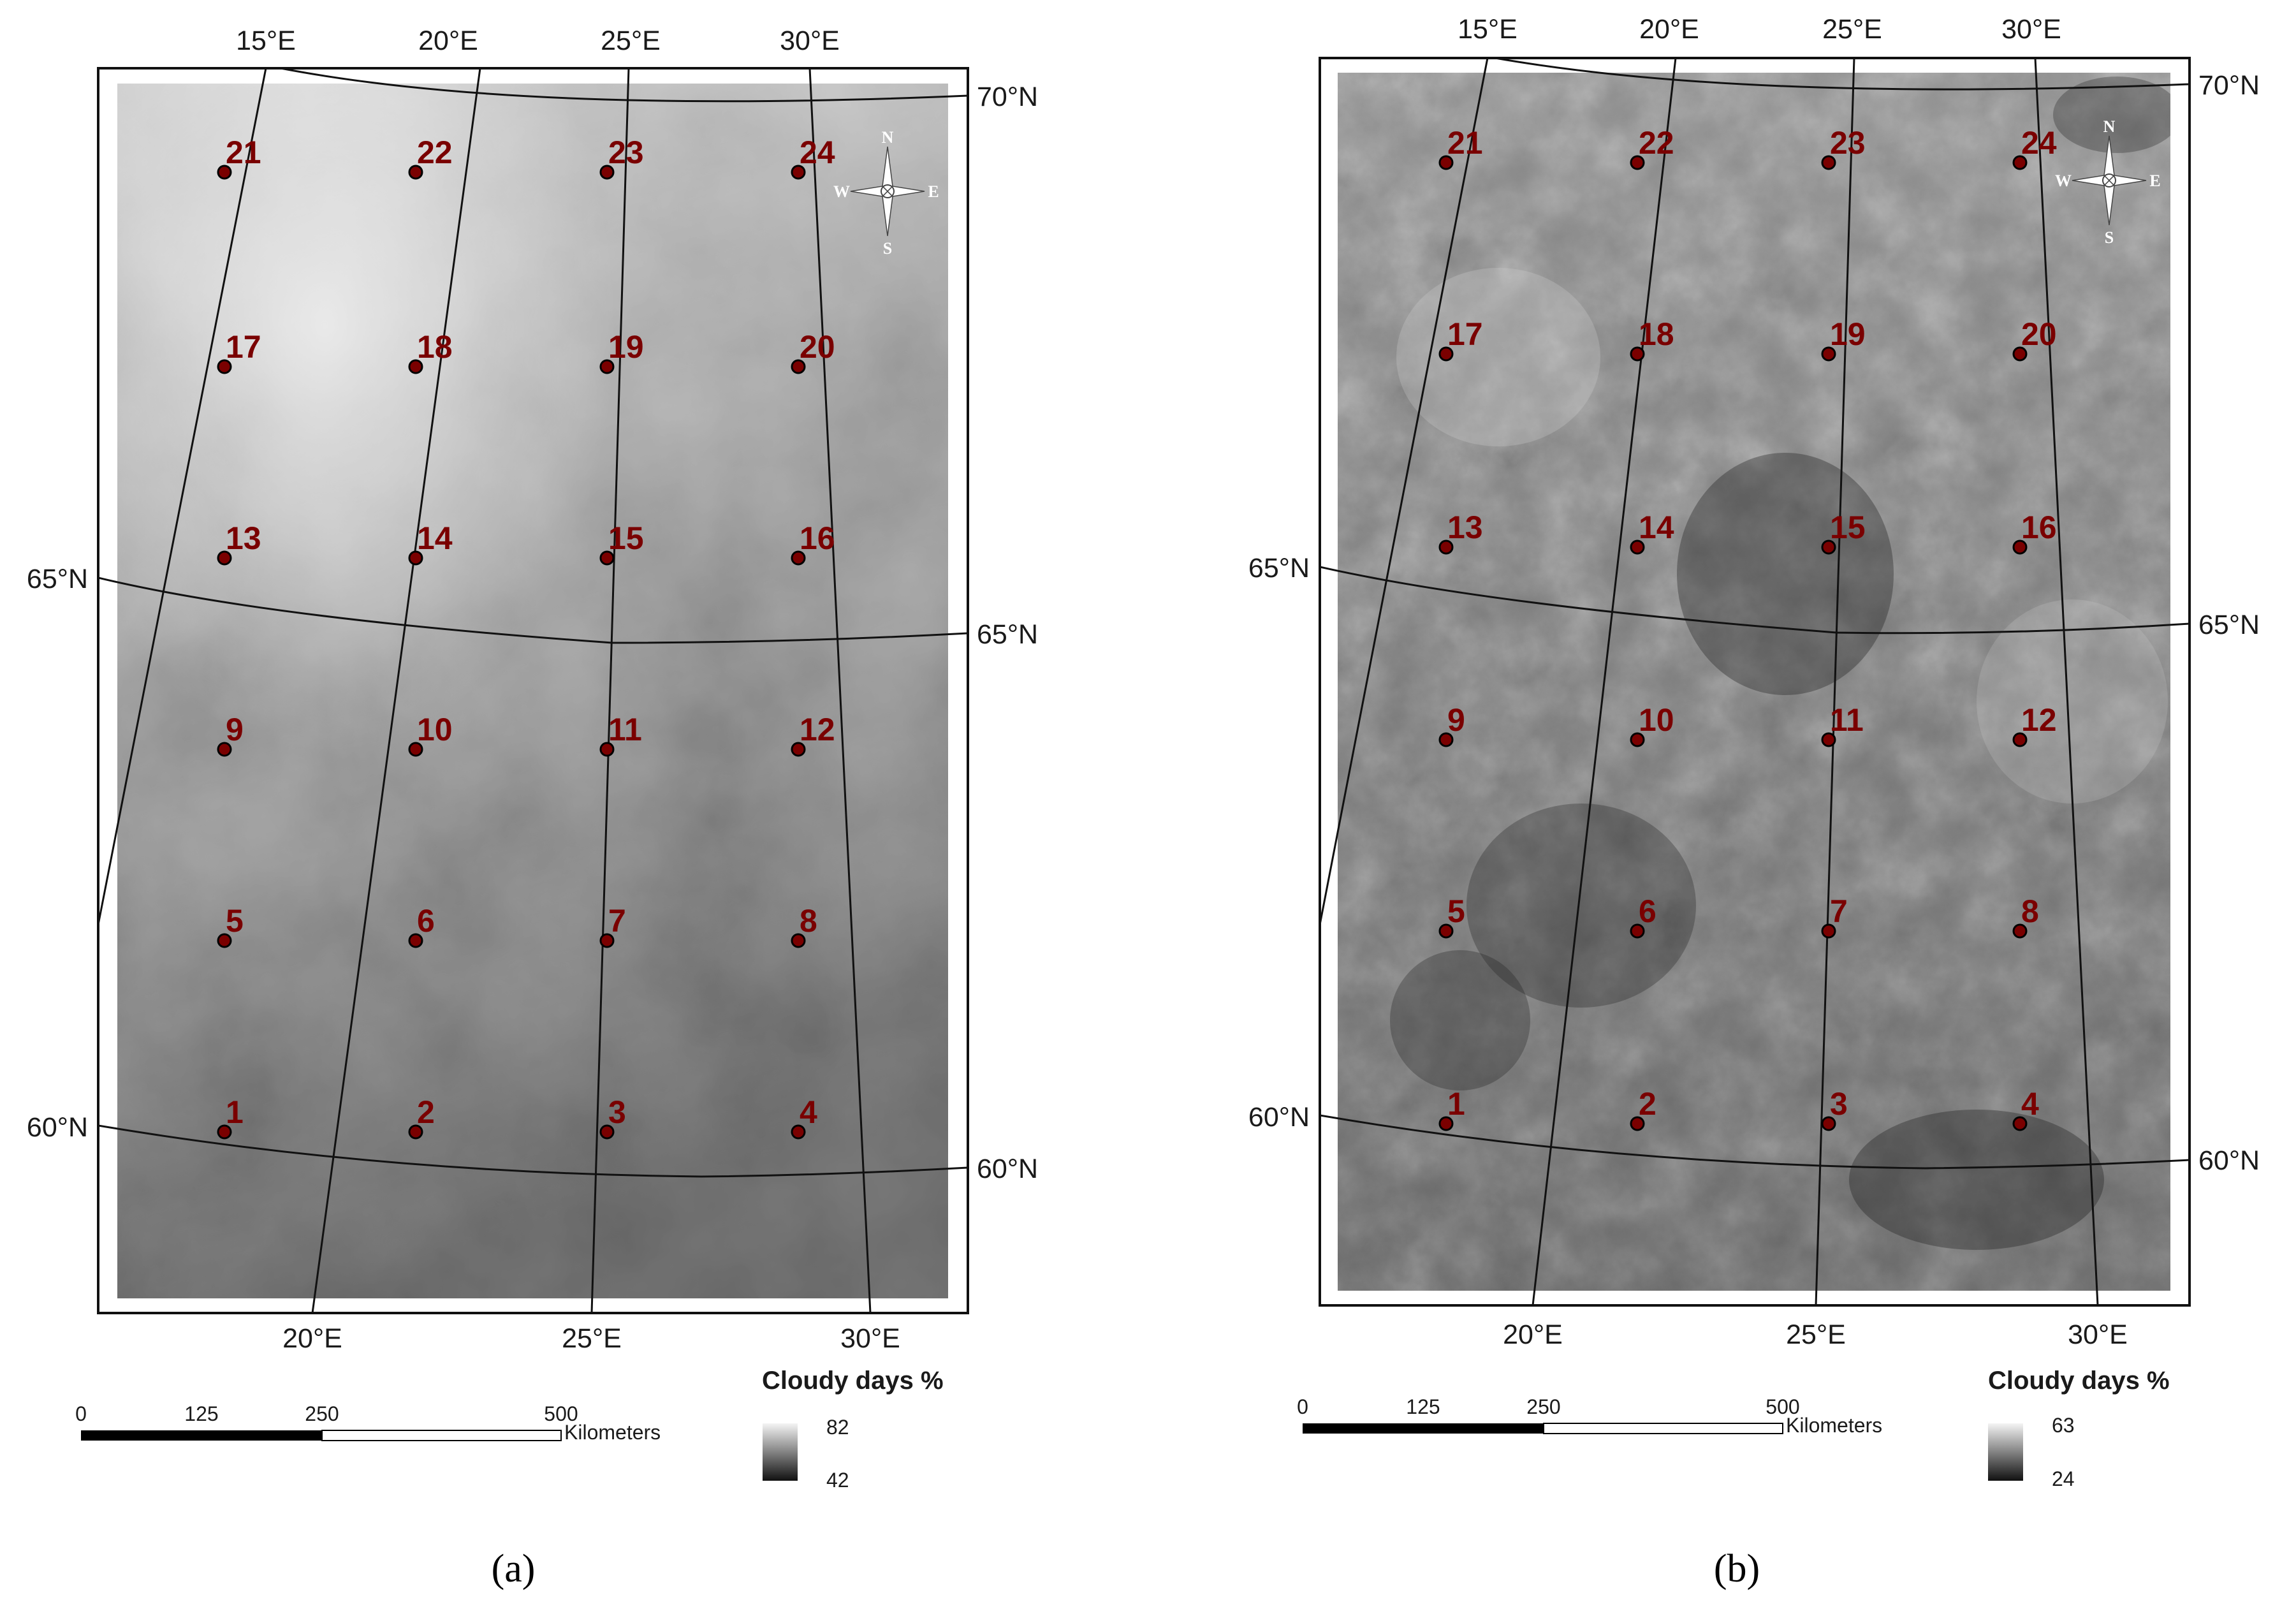 This screenshot has height=1600, width=2296. Describe the element at coordinates (837, 1427) in the screenshot. I see `legend-max: 82` at that location.